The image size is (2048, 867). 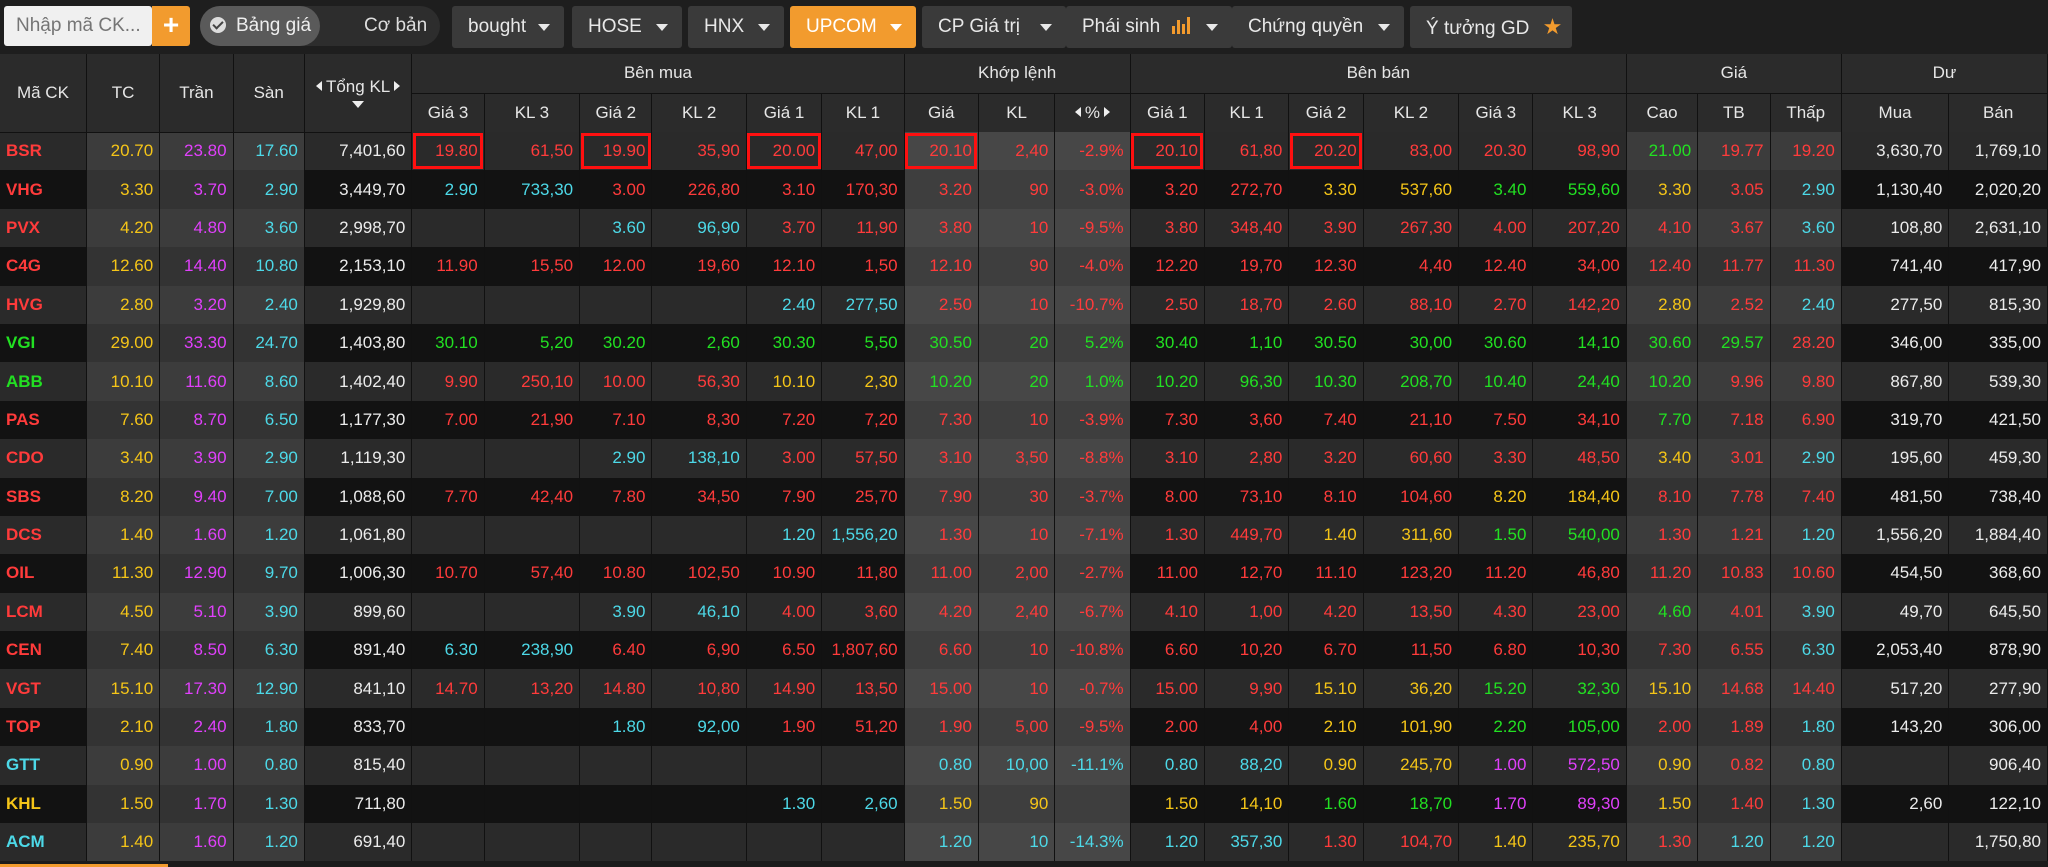 I want to click on cell-sell-vol-1: 357,30, so click(x=1247, y=842).